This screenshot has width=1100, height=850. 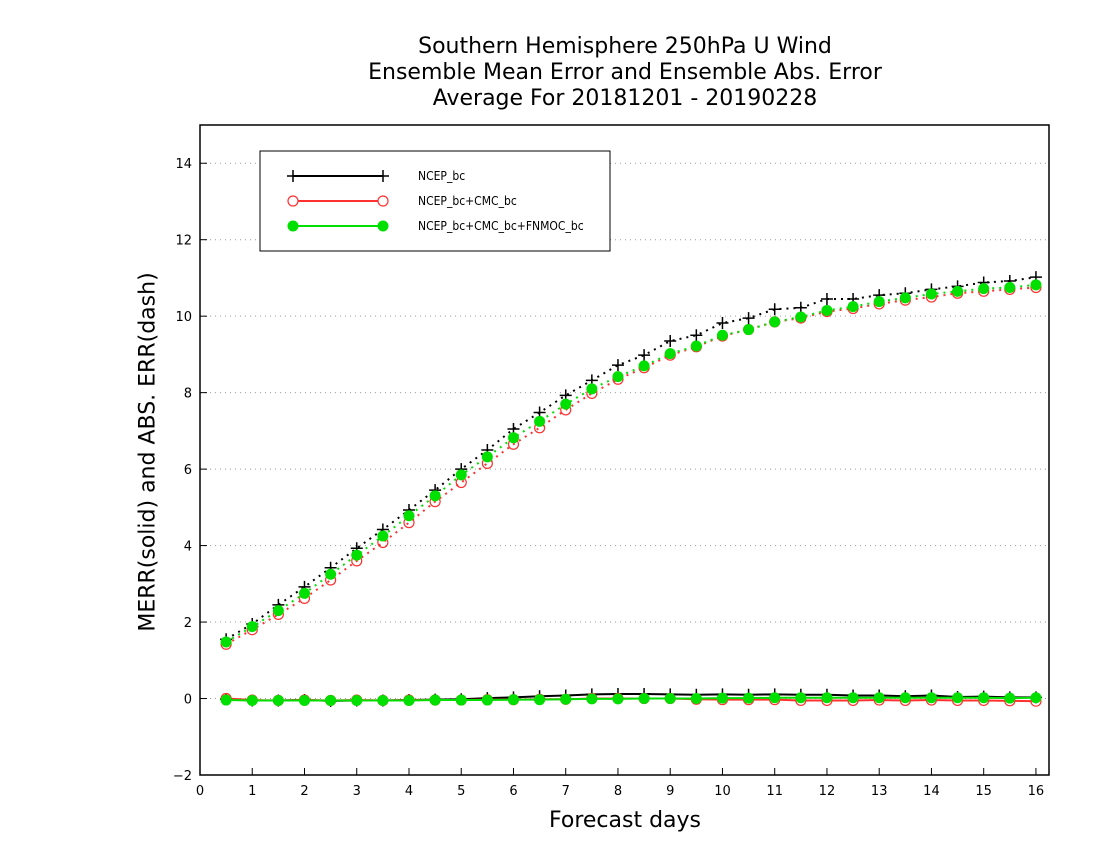 I want to click on y-tick-label: 4, so click(x=188, y=547).